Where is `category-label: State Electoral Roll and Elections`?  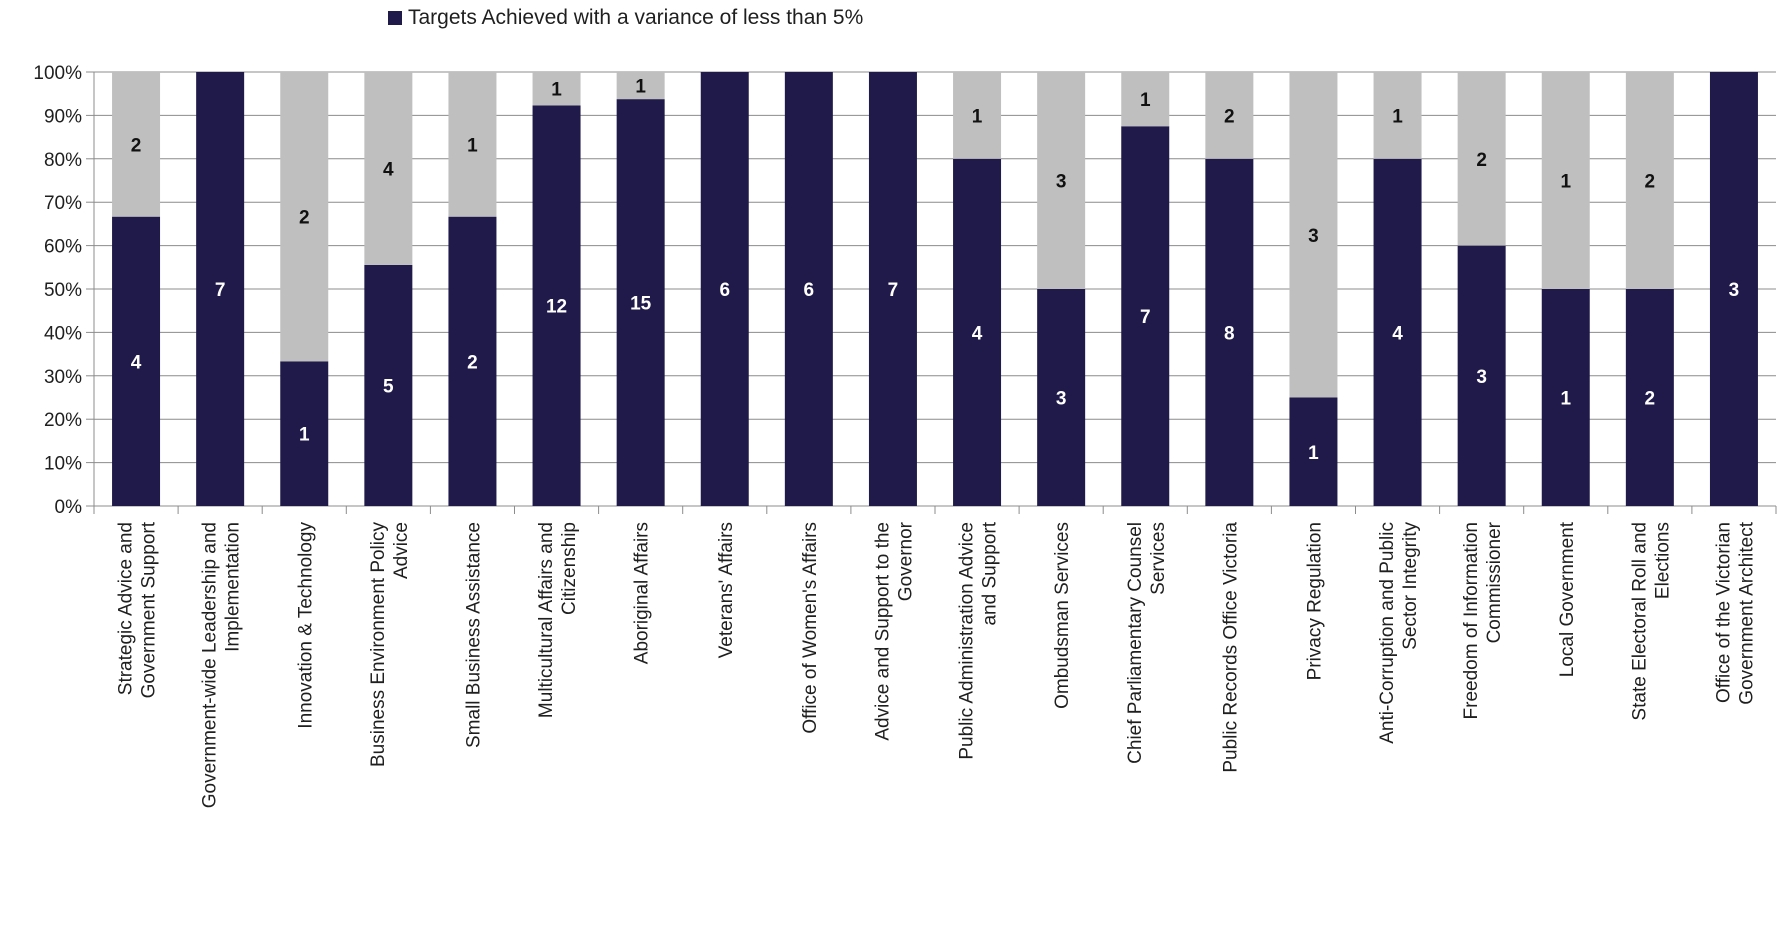
category-label: State Electoral Roll and Elections is located at coordinates (1651, 621).